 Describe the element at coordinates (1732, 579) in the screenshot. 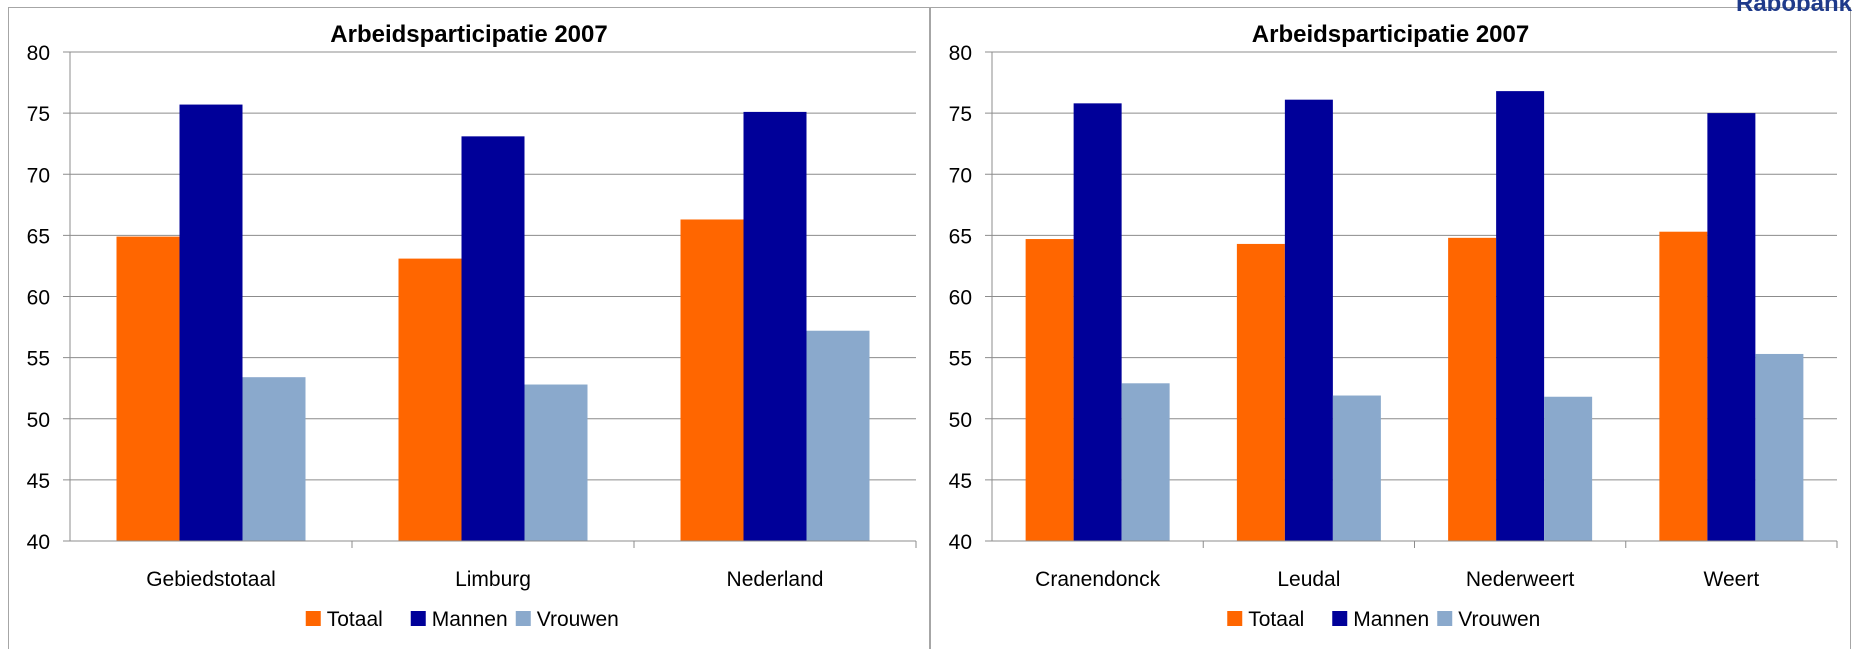

I see `x-tick-label: Weert` at that location.